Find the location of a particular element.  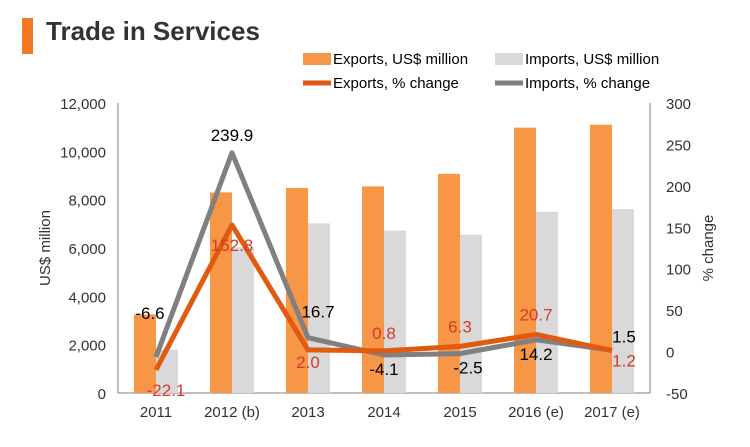

y2-tick-label: 150 is located at coordinates (678, 228).